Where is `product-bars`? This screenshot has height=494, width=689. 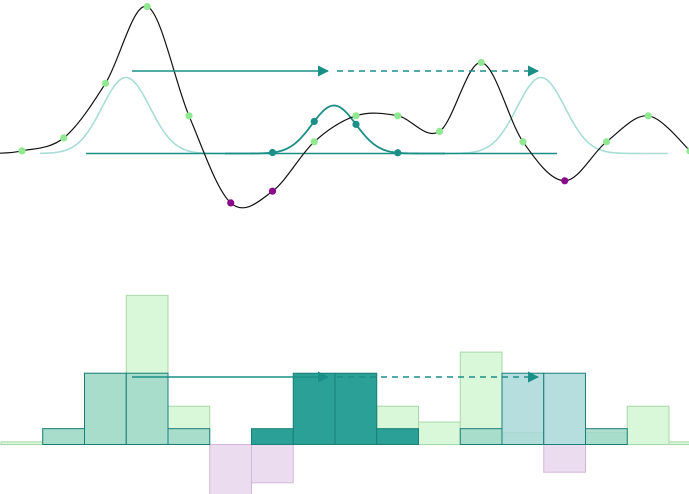 product-bars is located at coordinates (335, 409).